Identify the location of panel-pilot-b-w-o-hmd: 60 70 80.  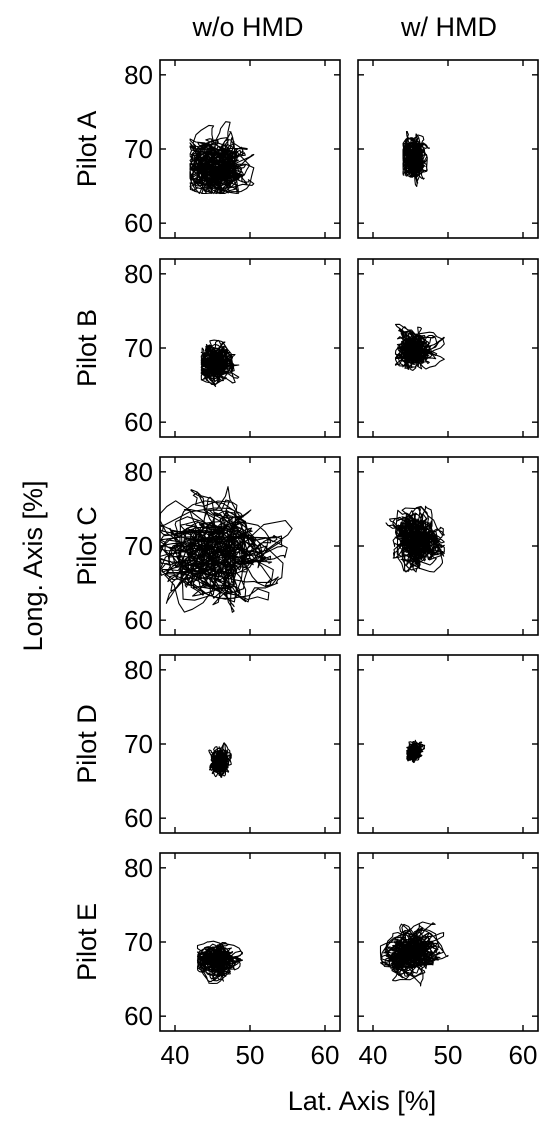
(232, 348).